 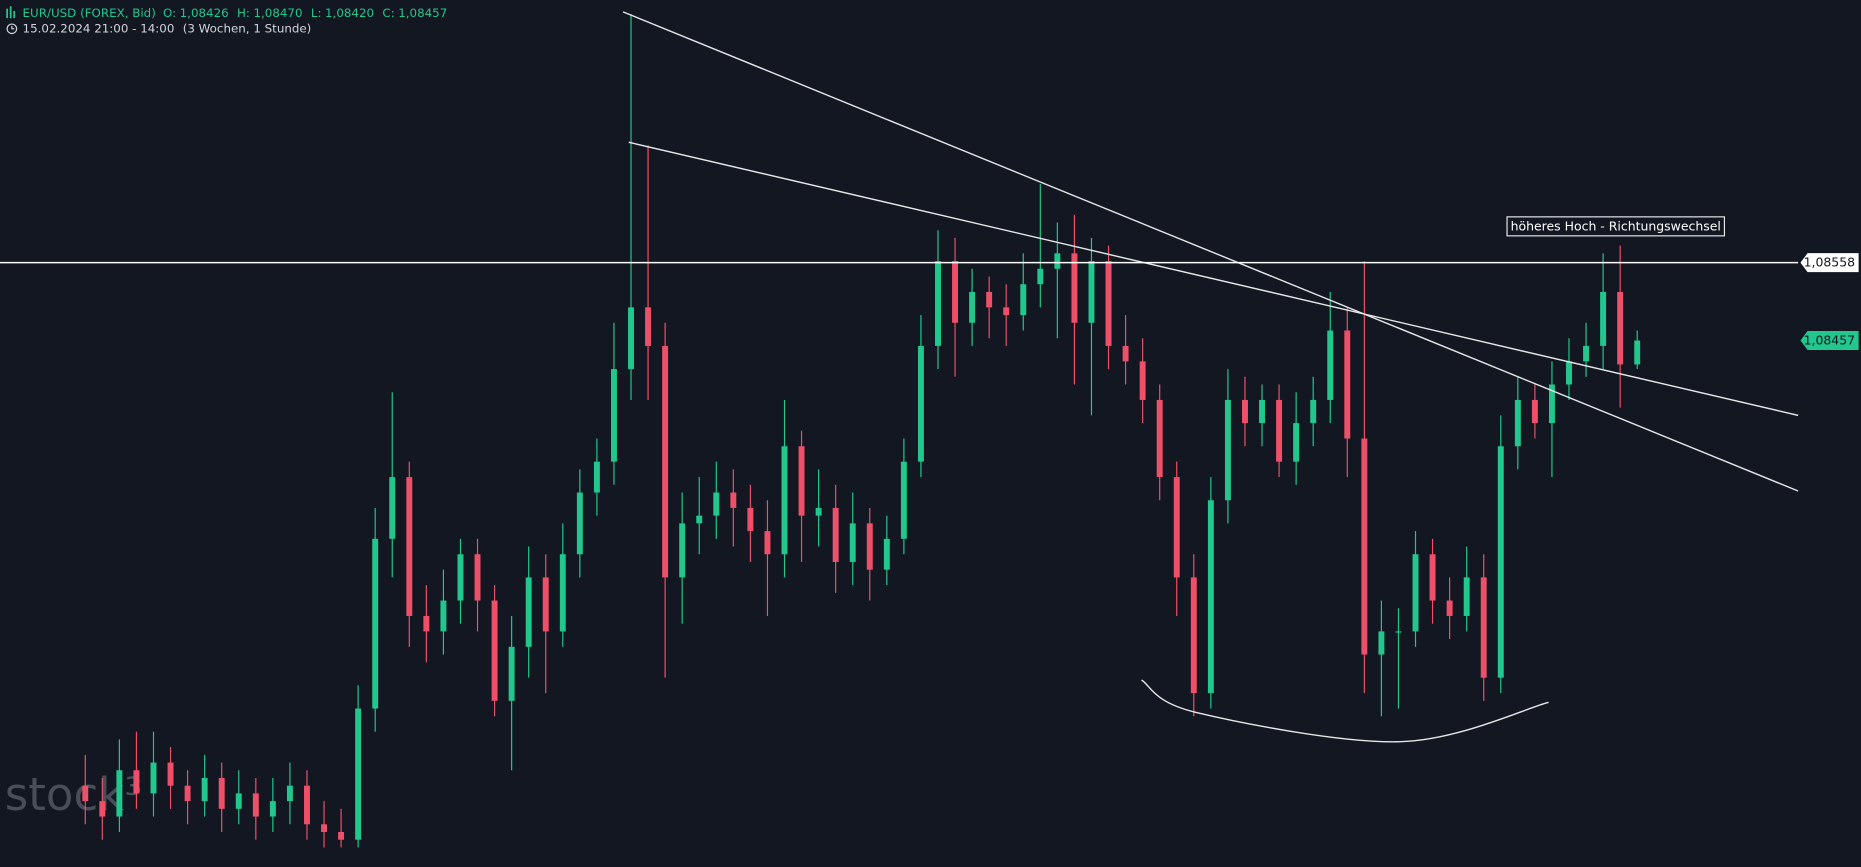 What do you see at coordinates (204, 13) in the screenshot?
I see `ohlc-value: 1,08426` at bounding box center [204, 13].